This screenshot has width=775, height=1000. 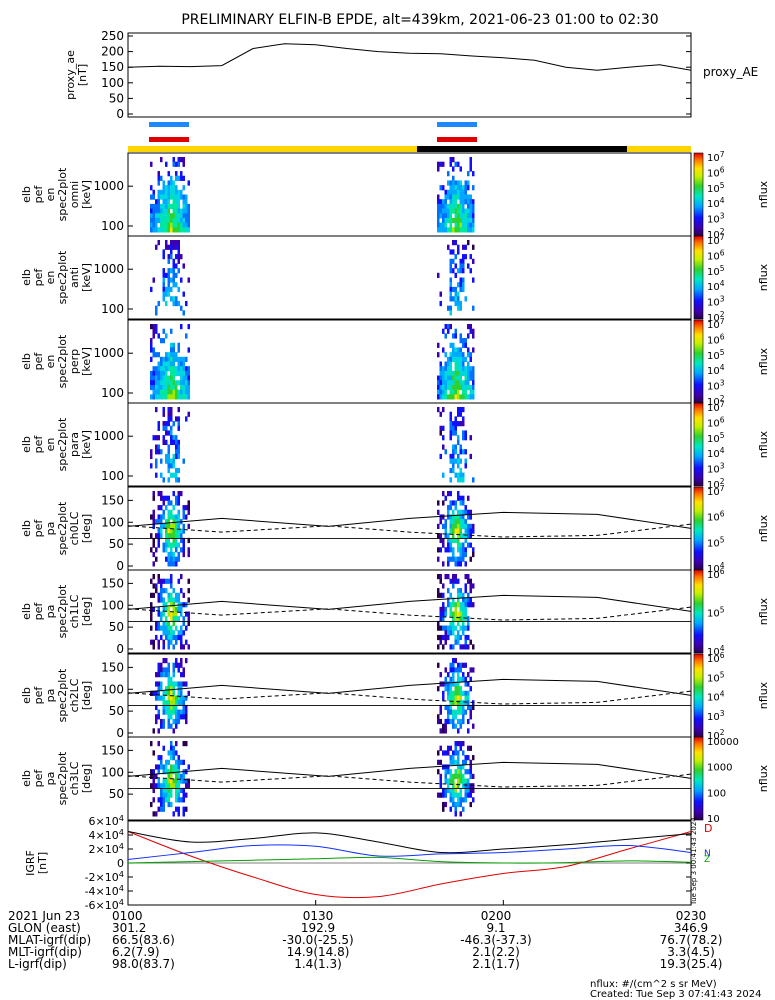 What do you see at coordinates (716, 302) in the screenshot?
I see `colorbar-tick-label: 10³` at bounding box center [716, 302].